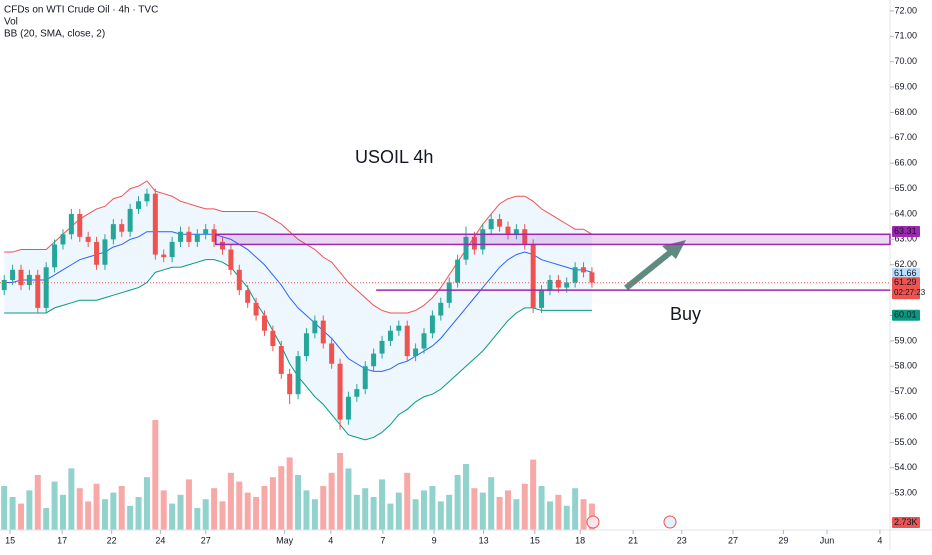 This screenshot has width=932, height=555. I want to click on countdown: 02:27:23, so click(910, 292).